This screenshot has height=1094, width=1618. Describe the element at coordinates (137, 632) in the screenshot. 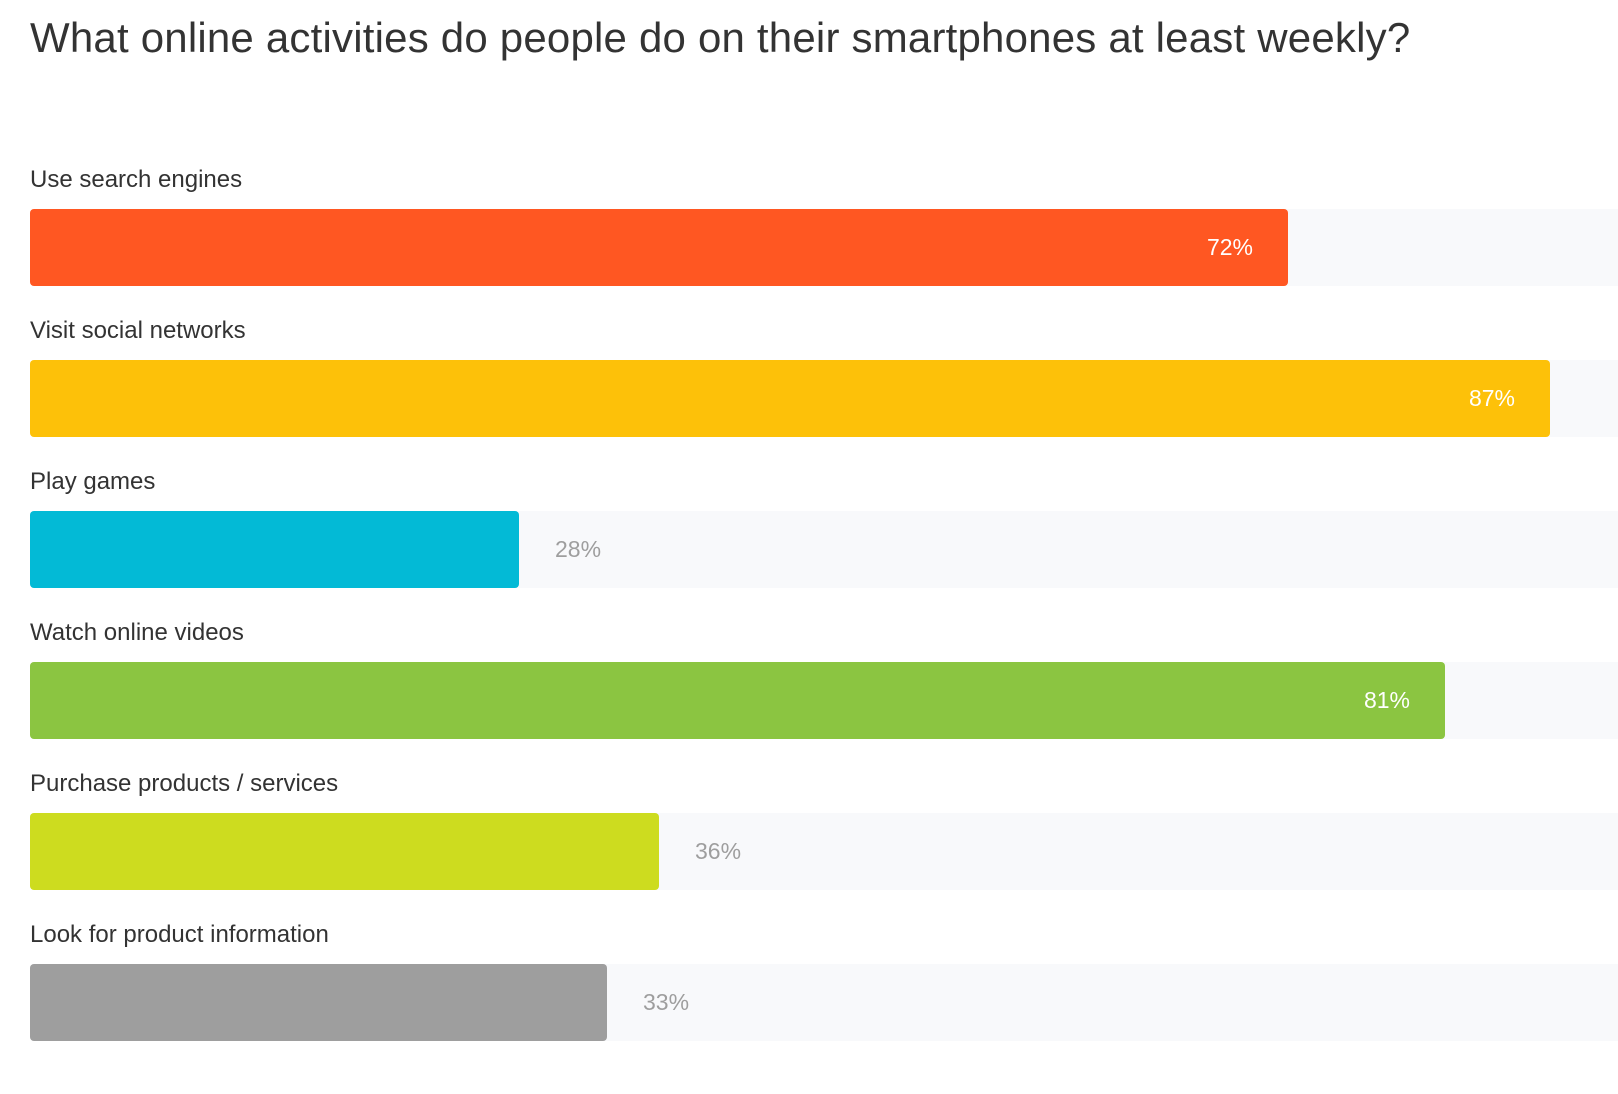

I see `category-label: Watch online videos` at that location.